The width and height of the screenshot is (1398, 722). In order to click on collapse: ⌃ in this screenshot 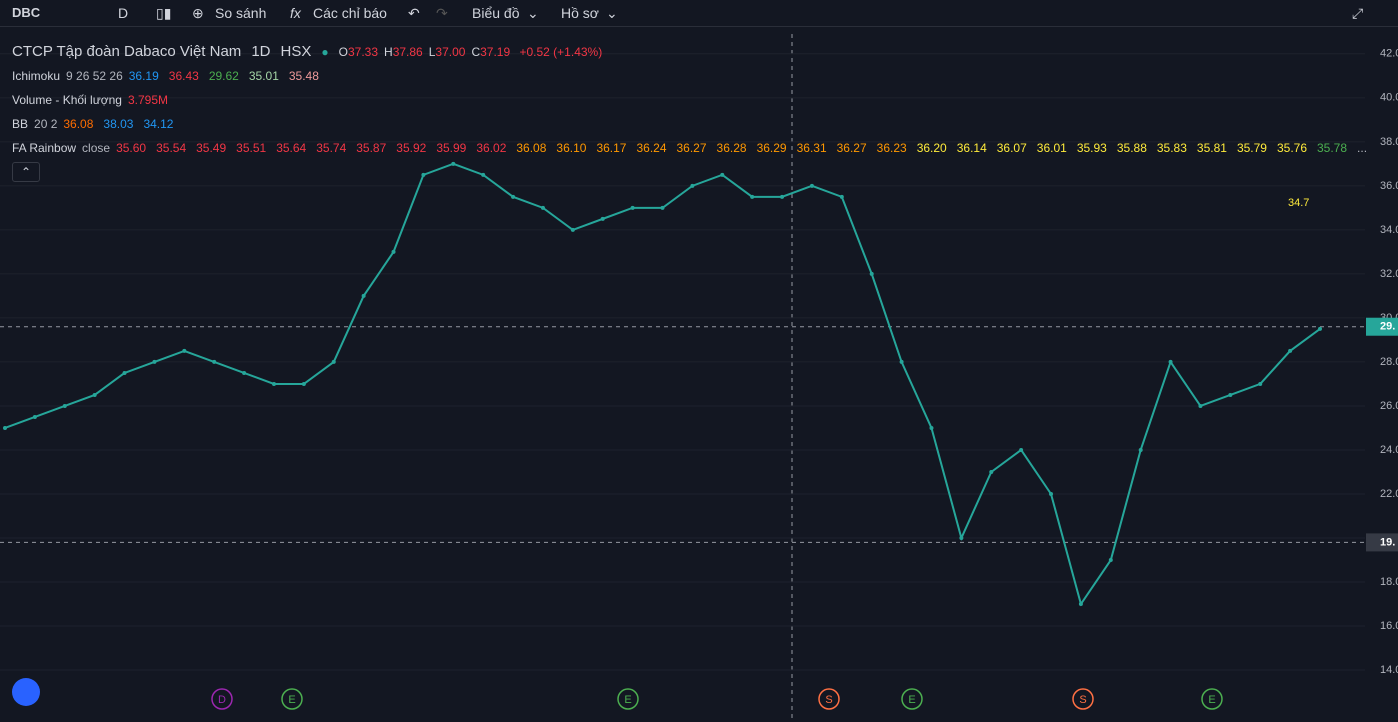, I will do `click(26, 172)`.